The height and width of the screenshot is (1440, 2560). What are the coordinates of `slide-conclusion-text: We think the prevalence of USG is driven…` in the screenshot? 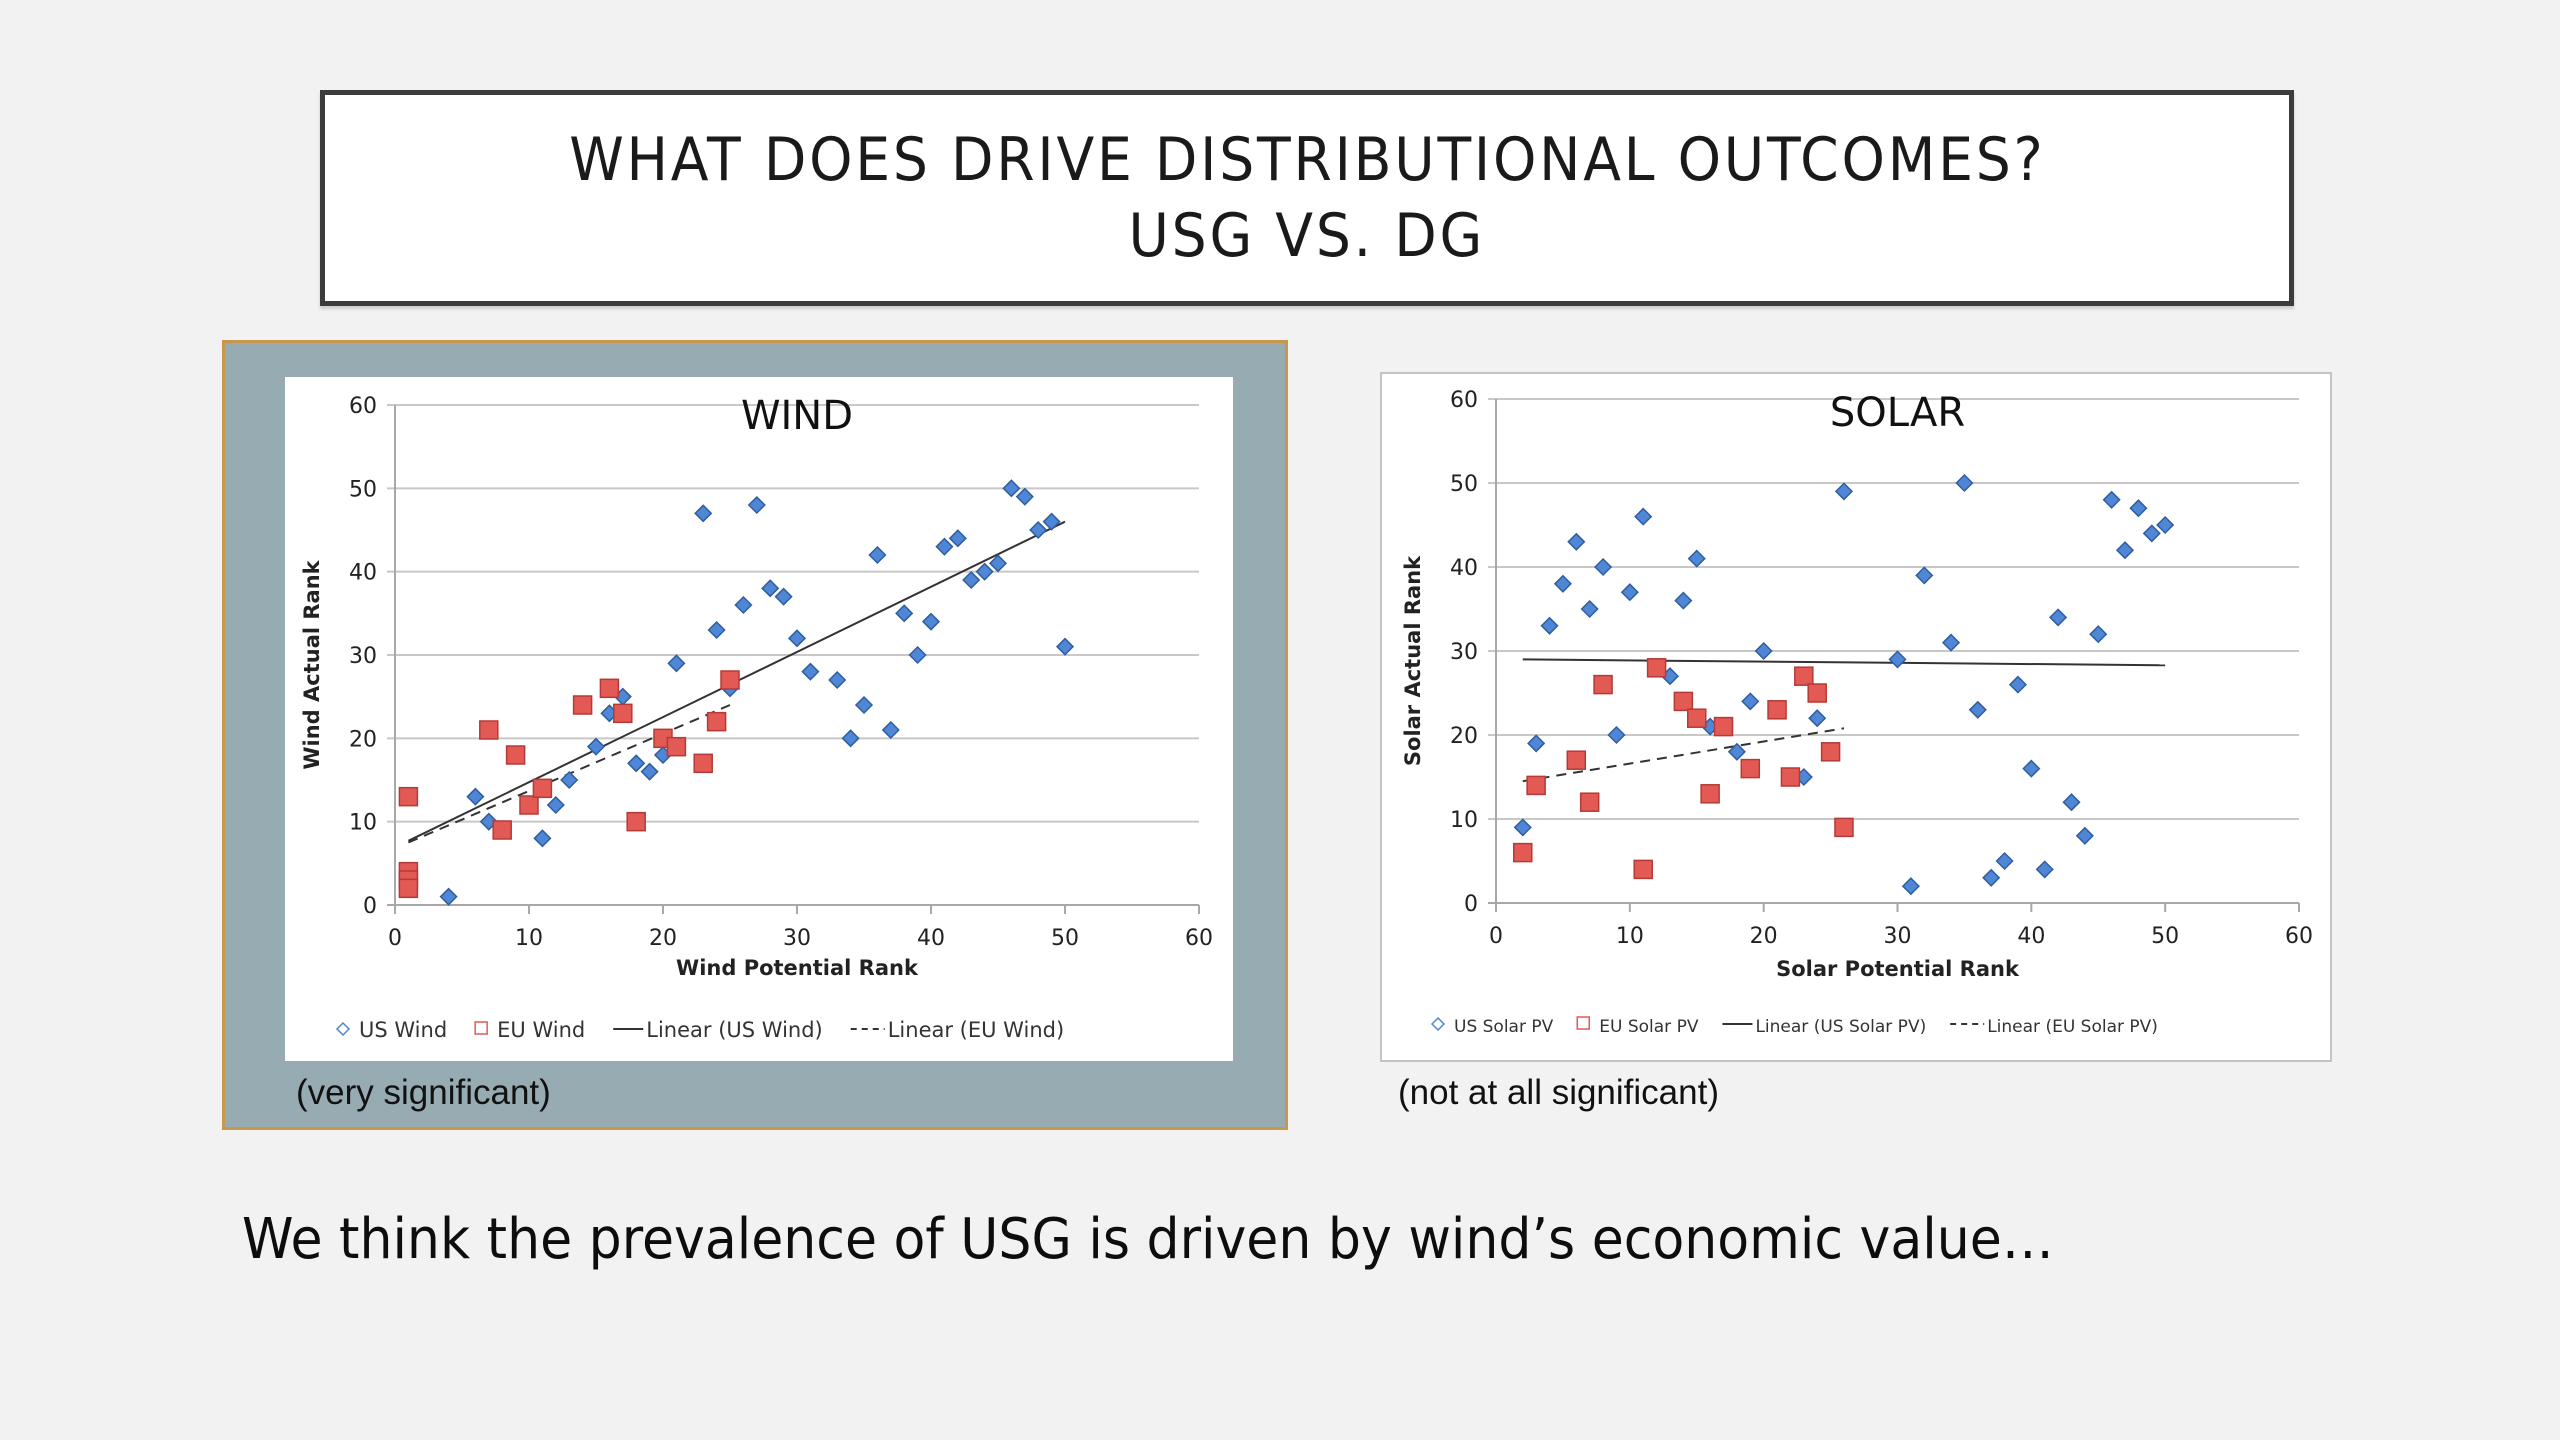 It's located at (1148, 1239).